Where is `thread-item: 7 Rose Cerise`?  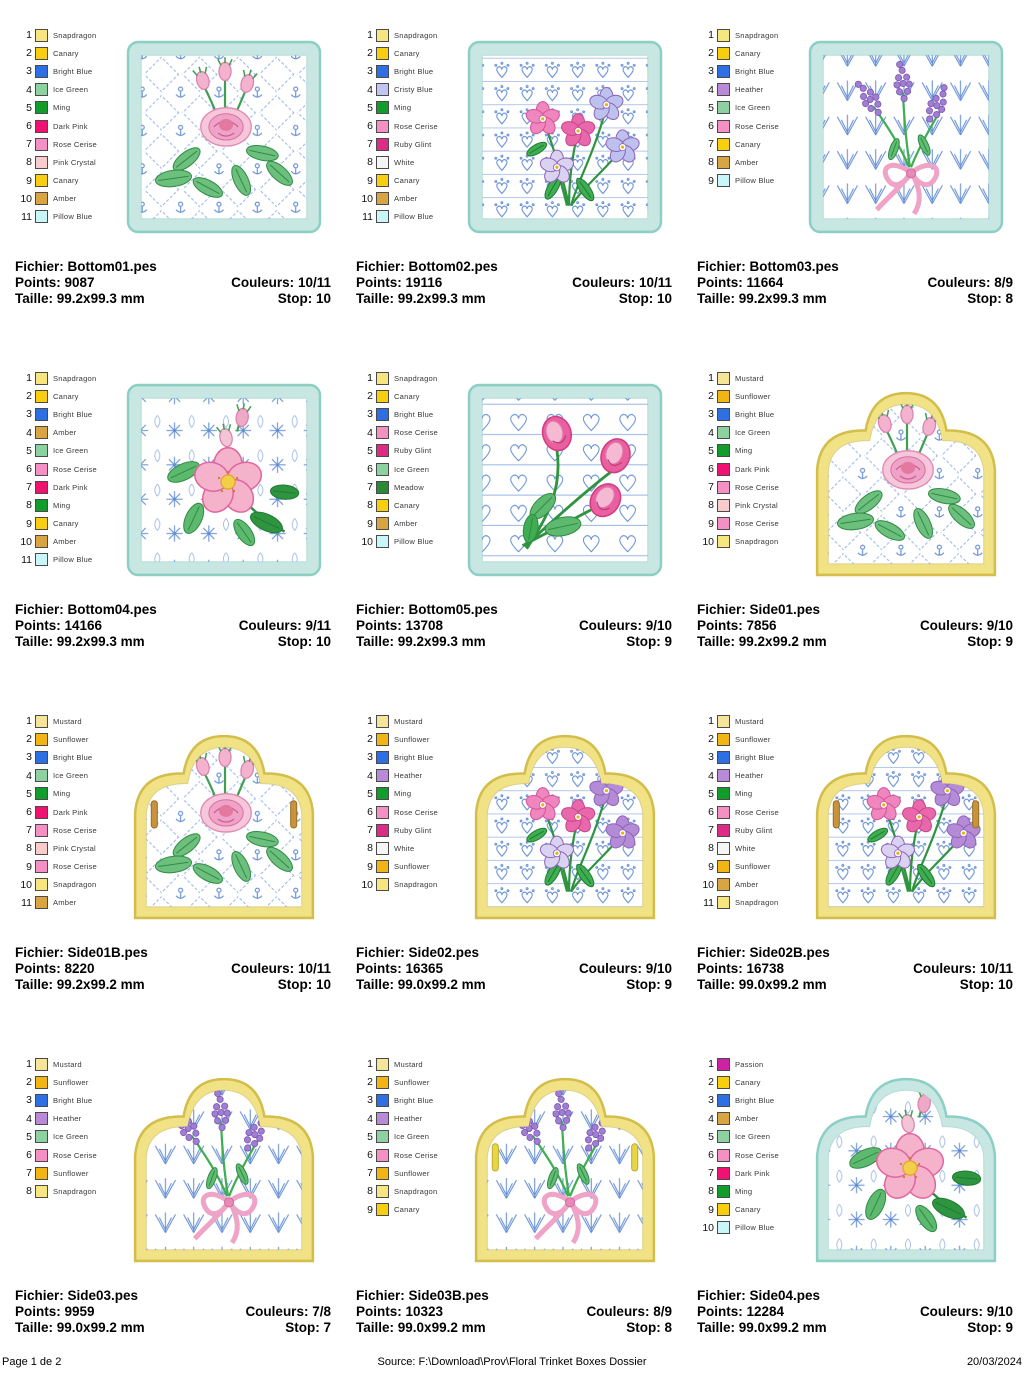
thread-item: 7 Rose Cerise is located at coordinates (750, 487).